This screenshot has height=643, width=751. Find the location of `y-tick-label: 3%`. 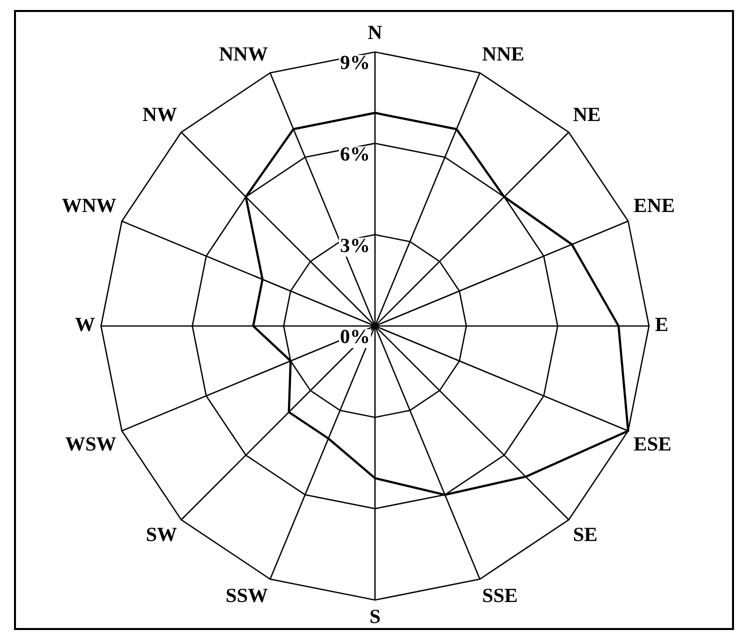

y-tick-label: 3% is located at coordinates (355, 245).